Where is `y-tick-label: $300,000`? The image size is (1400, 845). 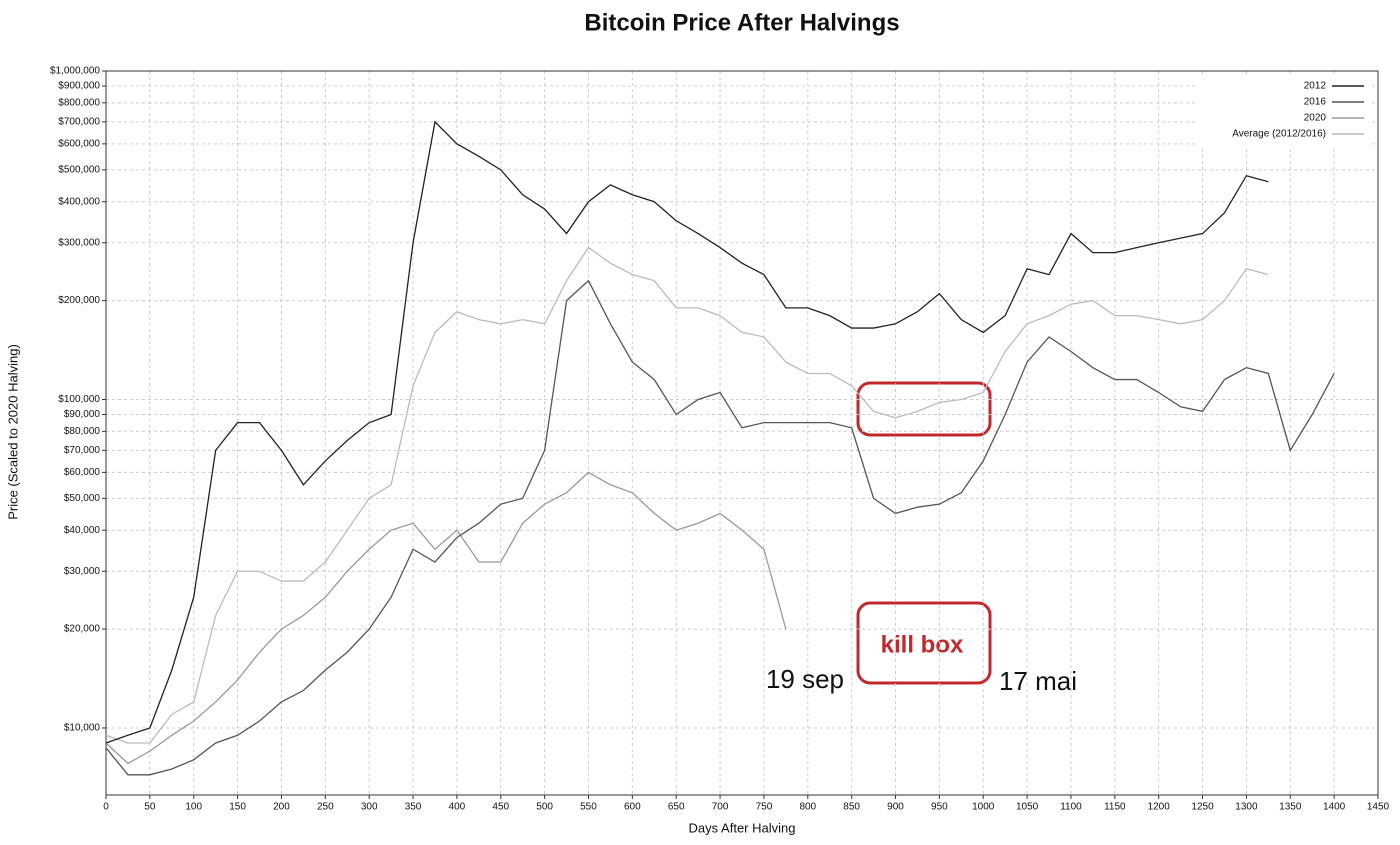 y-tick-label: $300,000 is located at coordinates (79, 242).